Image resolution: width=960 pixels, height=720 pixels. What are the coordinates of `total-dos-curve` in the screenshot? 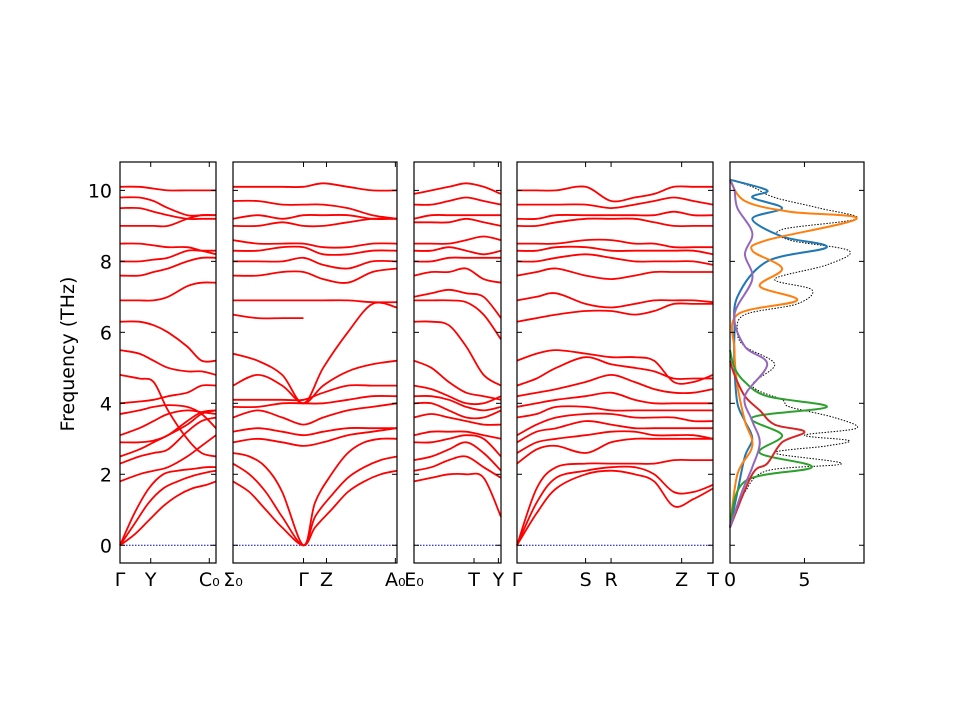 It's located at (794, 353).